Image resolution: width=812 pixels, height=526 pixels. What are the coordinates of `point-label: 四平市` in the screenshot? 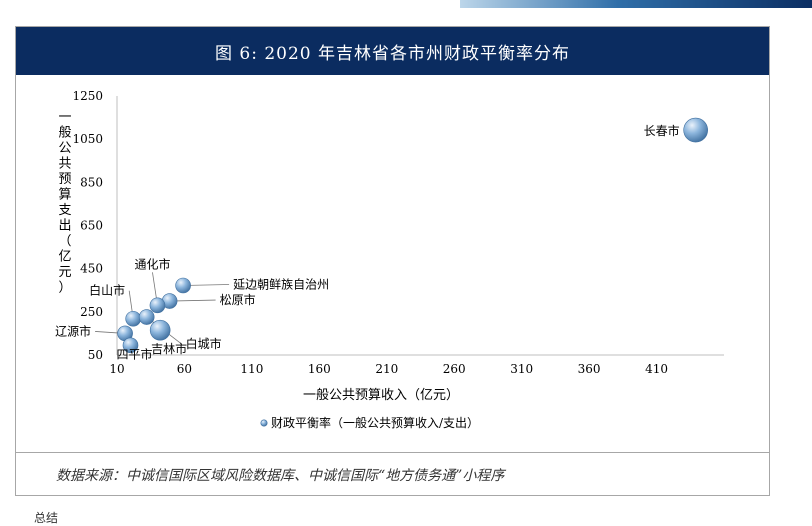 It's located at (134, 353).